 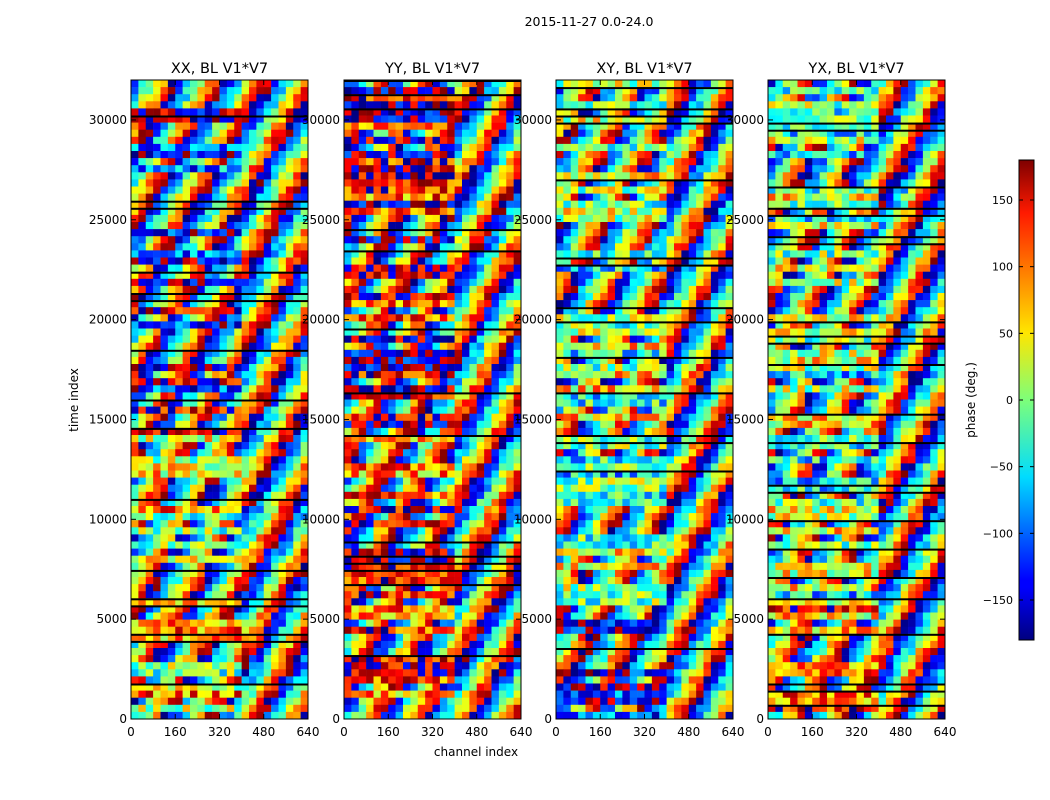 I want to click on figure-suptitle: 2015-11-27 0.0-24.0, so click(x=589, y=21).